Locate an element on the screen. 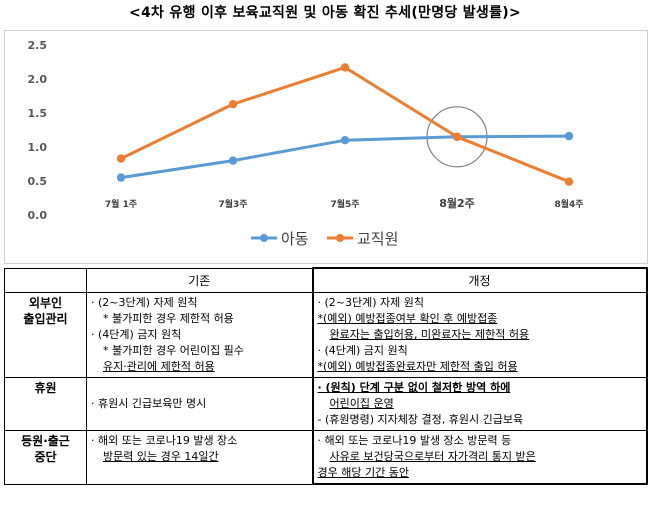  x-tick-label: 8월2주 is located at coordinates (457, 203).